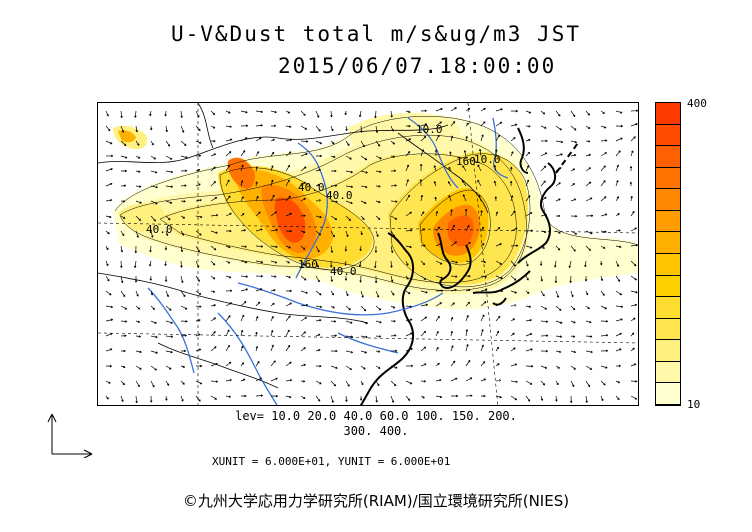  I want to click on contour-label: 40.0, so click(339, 195).